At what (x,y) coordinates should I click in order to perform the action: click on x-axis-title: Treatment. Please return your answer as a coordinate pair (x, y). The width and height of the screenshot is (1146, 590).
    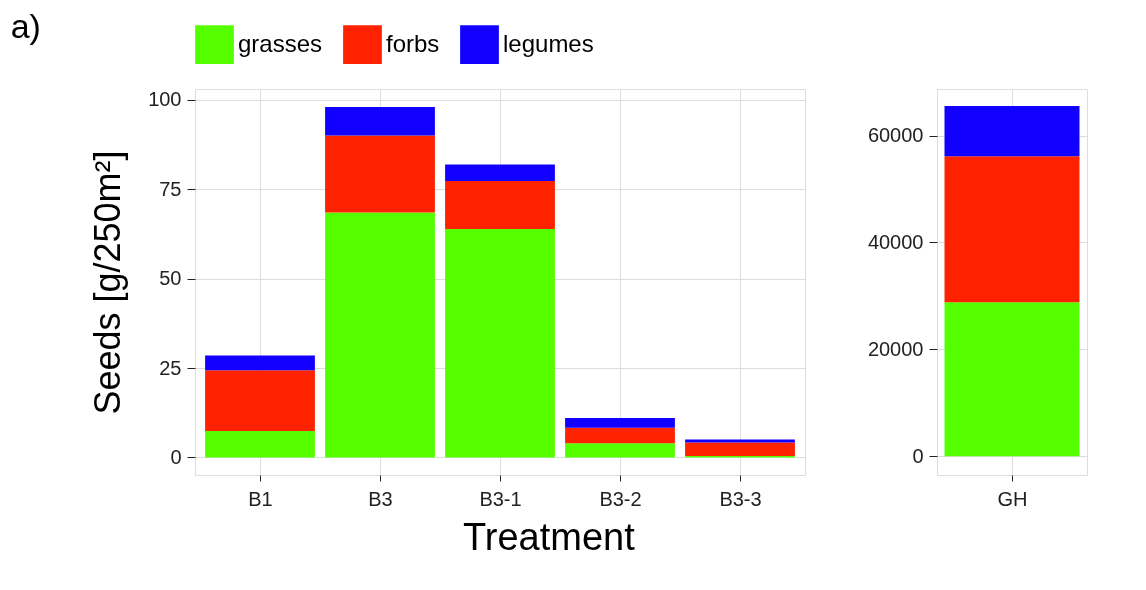
    Looking at the image, I should click on (549, 536).